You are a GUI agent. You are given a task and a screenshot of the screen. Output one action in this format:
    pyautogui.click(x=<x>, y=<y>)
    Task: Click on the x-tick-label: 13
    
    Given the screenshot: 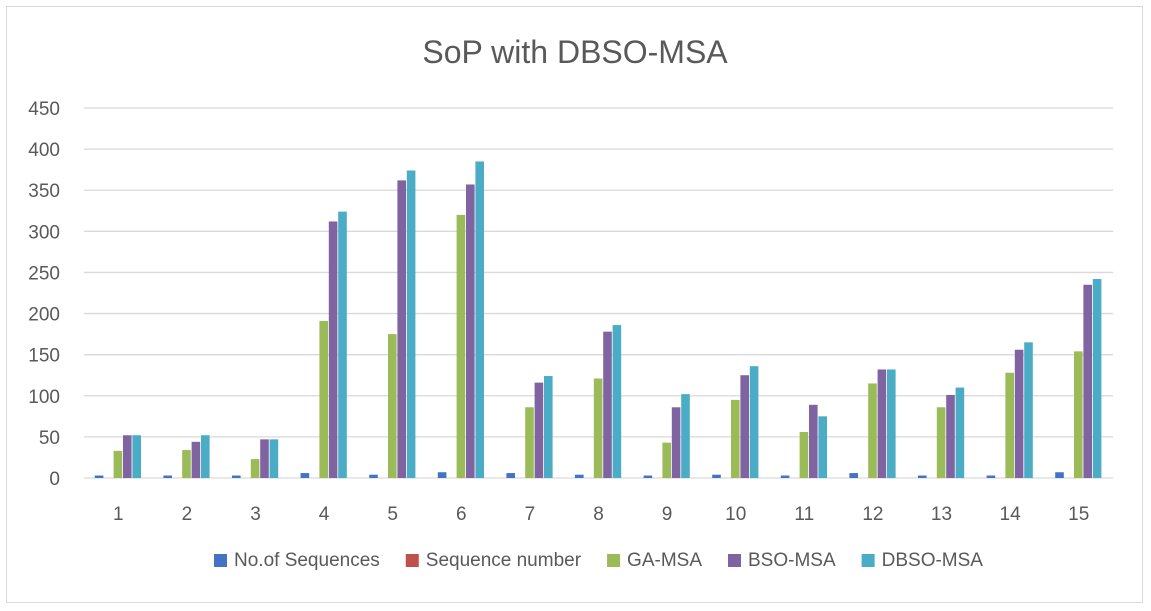 What is the action you would take?
    pyautogui.click(x=941, y=514)
    